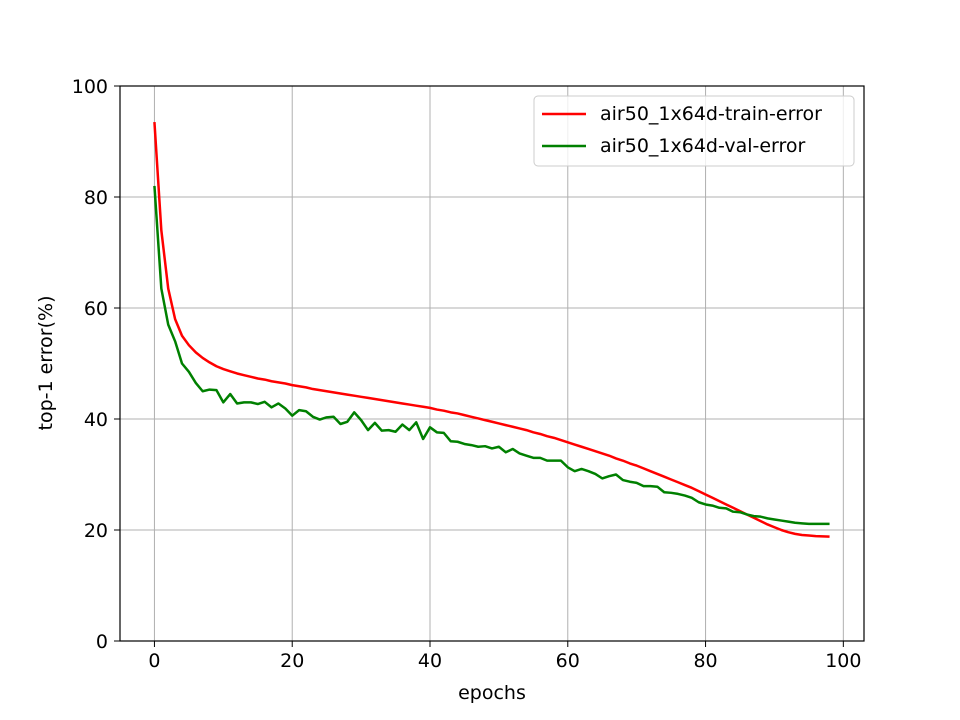  Describe the element at coordinates (96, 309) in the screenshot. I see `y-tick-label: 60` at that location.